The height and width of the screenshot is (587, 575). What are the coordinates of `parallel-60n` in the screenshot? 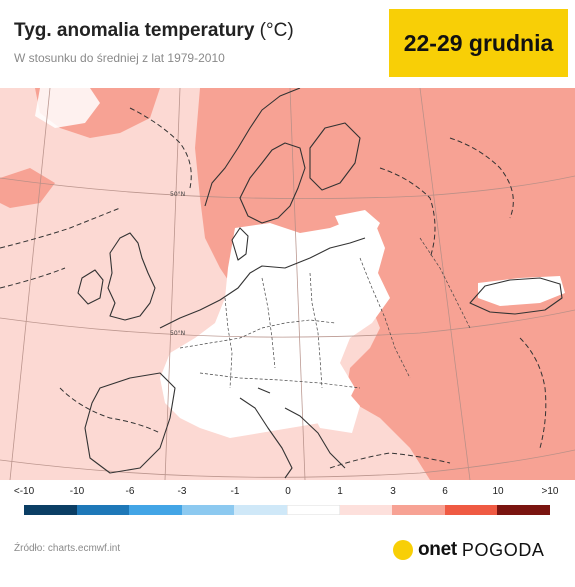 It's located at (287, 187).